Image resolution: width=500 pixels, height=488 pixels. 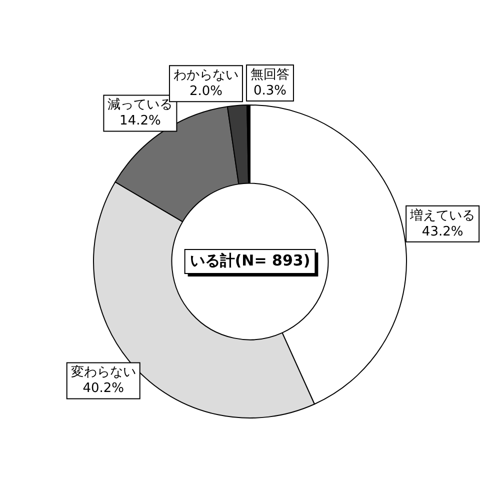 What do you see at coordinates (269, 90) in the screenshot?
I see `data-label: 0.3%` at bounding box center [269, 90].